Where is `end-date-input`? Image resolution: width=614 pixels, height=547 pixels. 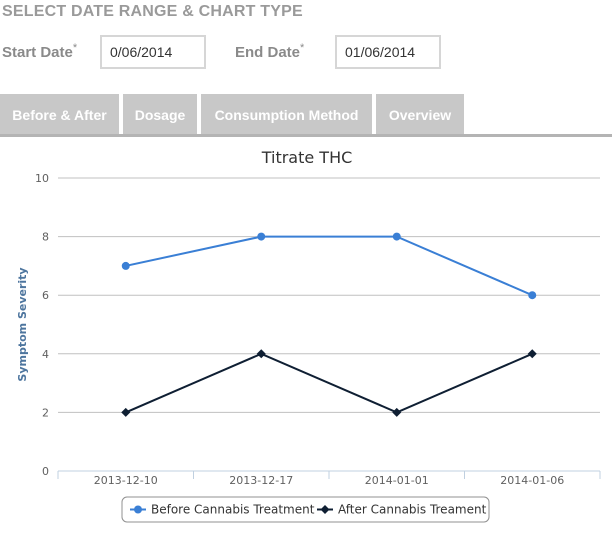 end-date-input is located at coordinates (388, 52).